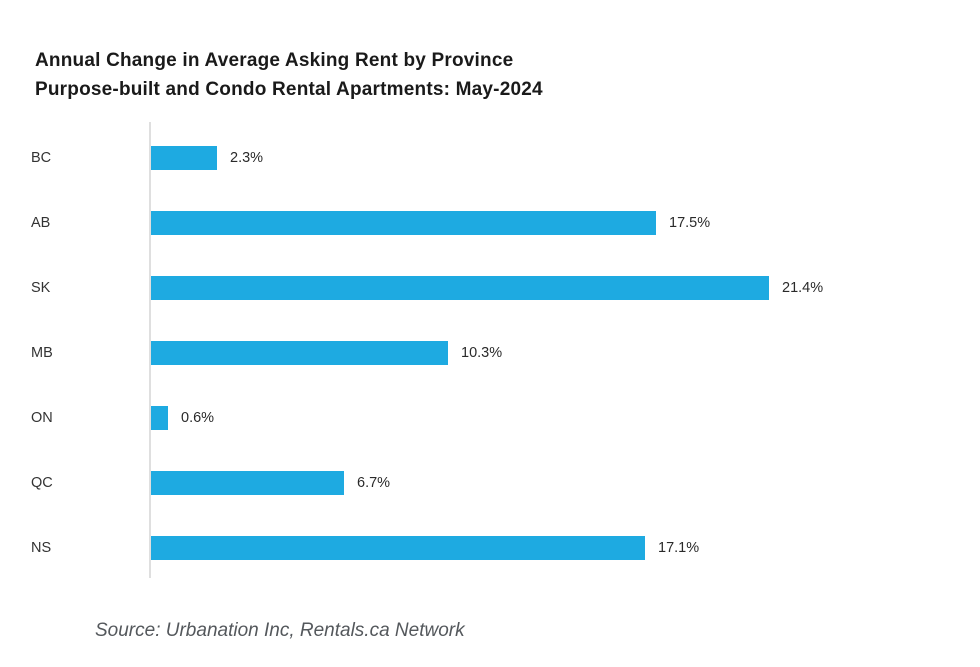  What do you see at coordinates (42, 352) in the screenshot?
I see `category-label: MB` at bounding box center [42, 352].